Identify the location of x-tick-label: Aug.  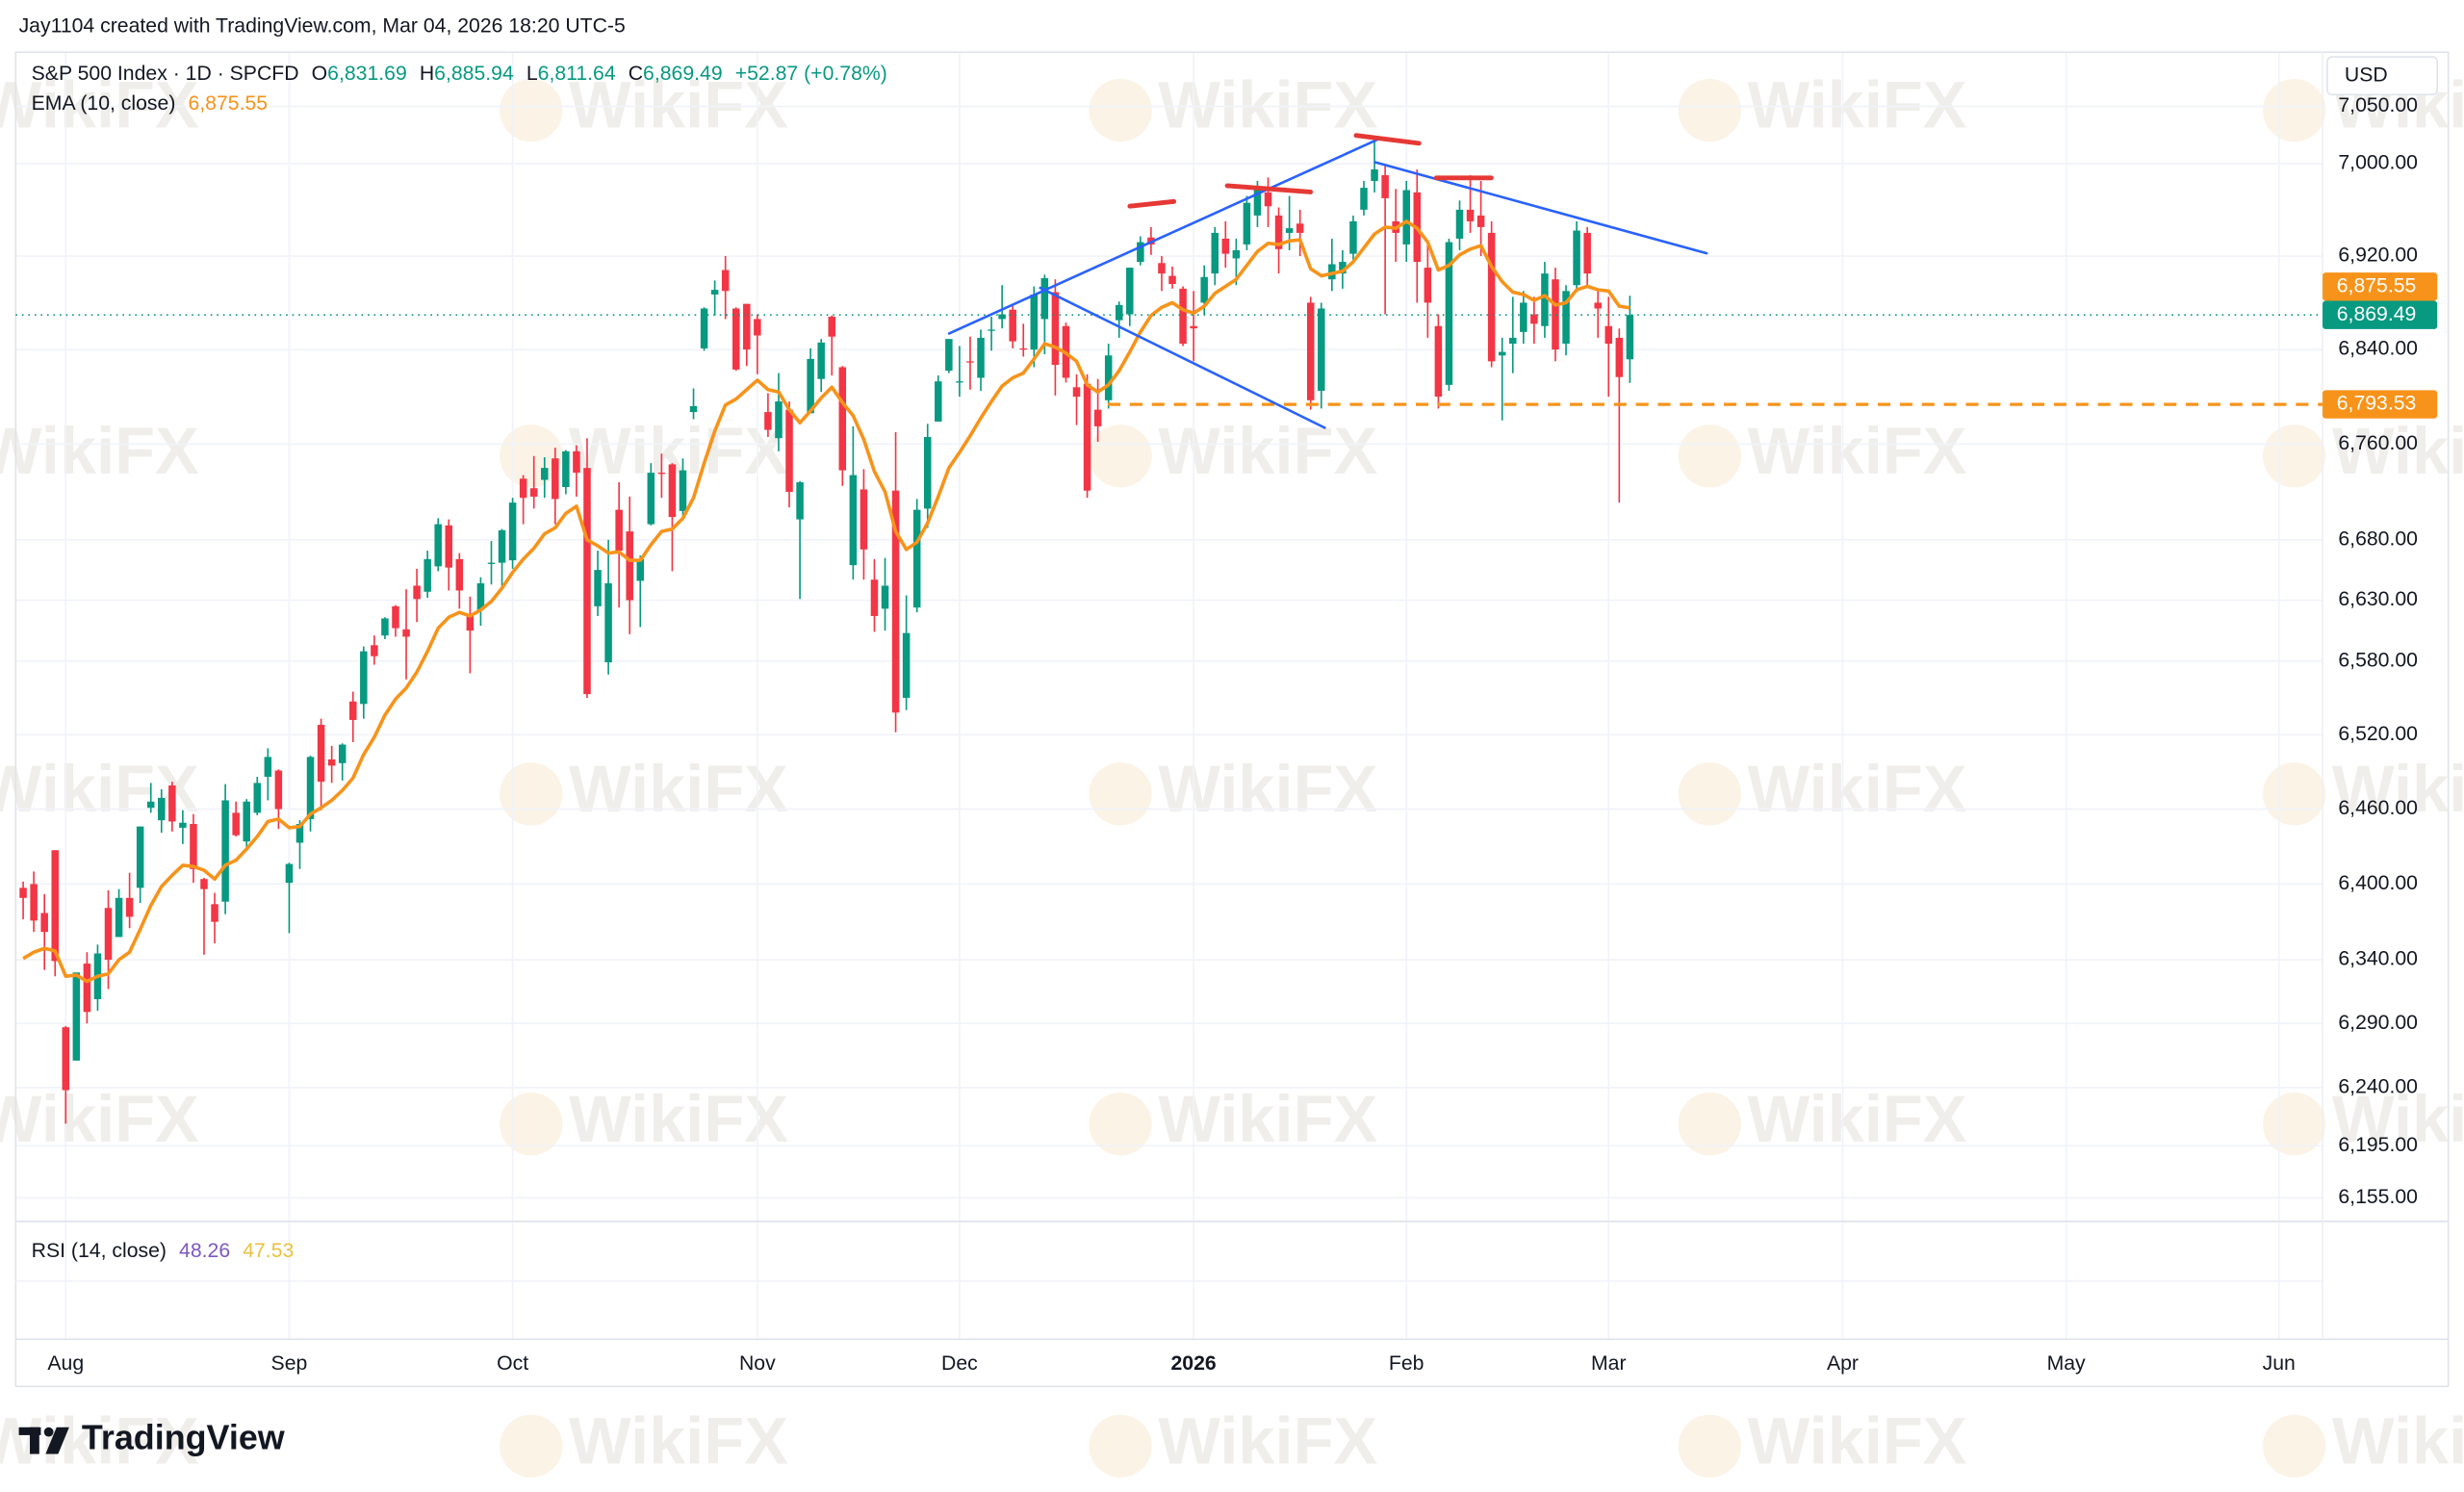
(65, 1363).